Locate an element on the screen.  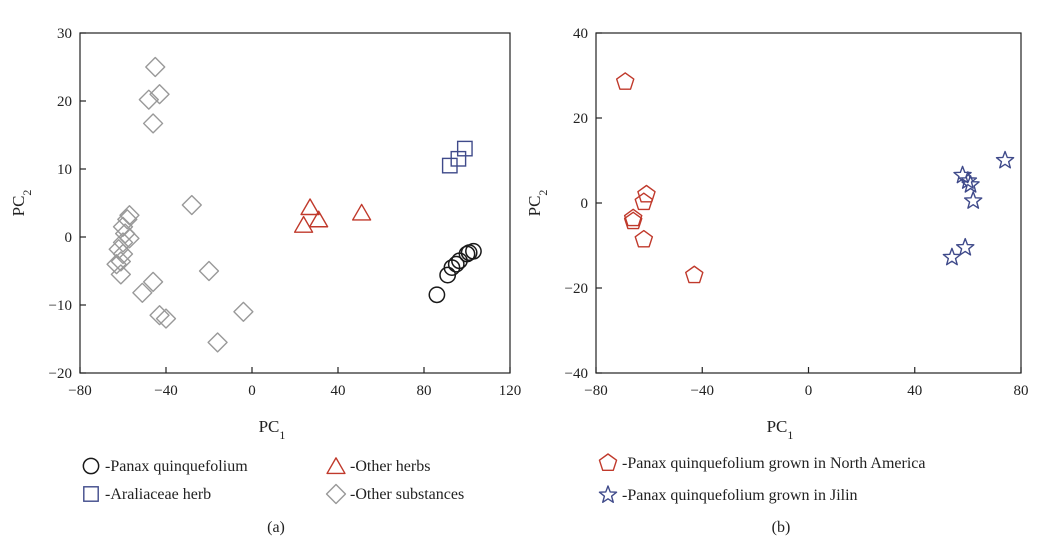
panel-a-legend-marker-circle is located at coordinates (91, 466).